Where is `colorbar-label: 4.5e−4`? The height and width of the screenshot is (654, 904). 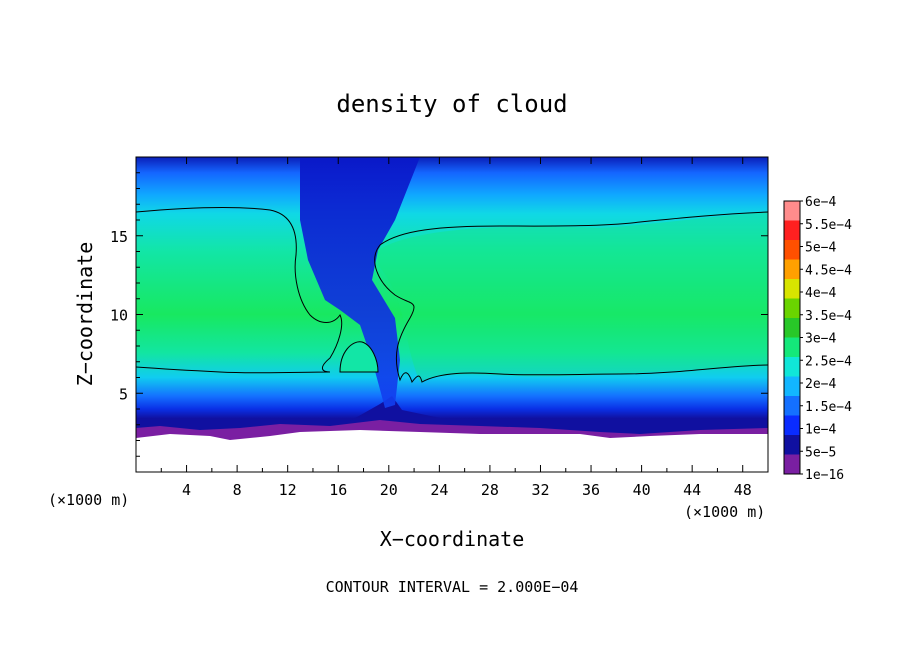
colorbar-label: 4.5e−4 is located at coordinates (828, 270).